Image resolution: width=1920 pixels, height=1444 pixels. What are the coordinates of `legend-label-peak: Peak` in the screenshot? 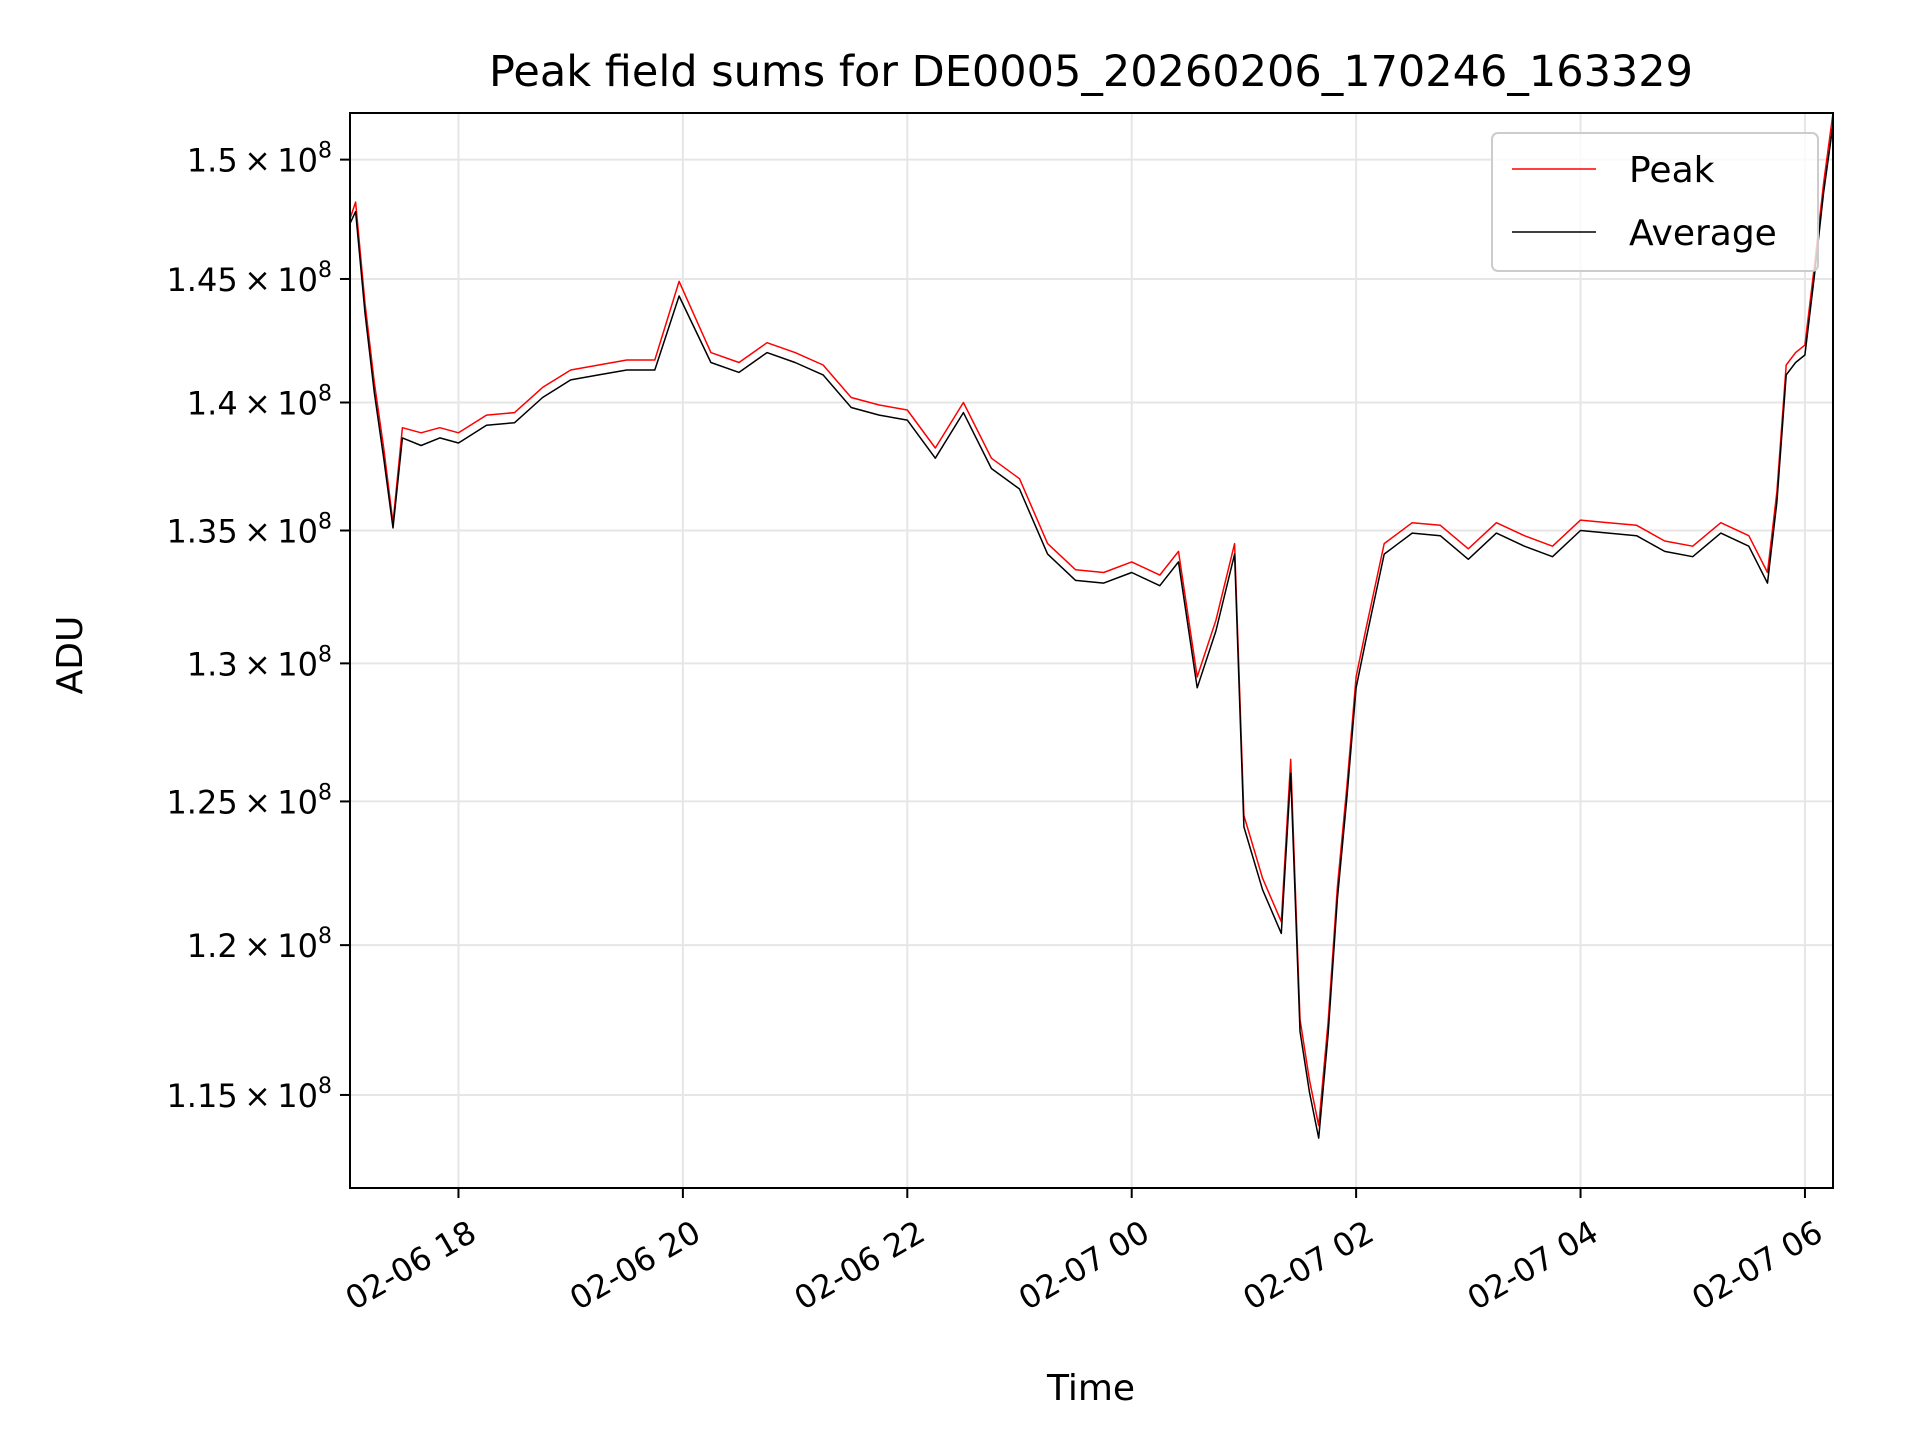 It's located at (1672, 170).